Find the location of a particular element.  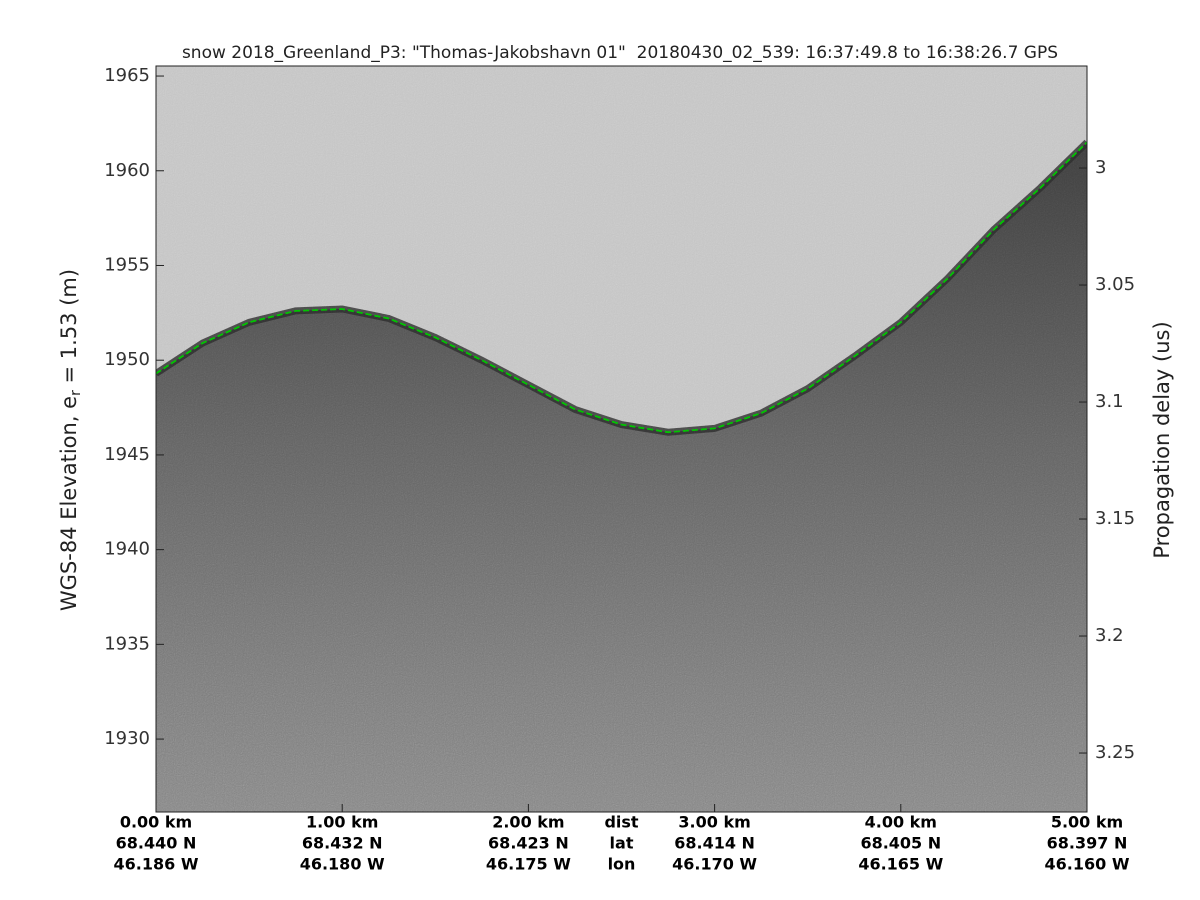

lat-label: 68.432 N is located at coordinates (342, 843).